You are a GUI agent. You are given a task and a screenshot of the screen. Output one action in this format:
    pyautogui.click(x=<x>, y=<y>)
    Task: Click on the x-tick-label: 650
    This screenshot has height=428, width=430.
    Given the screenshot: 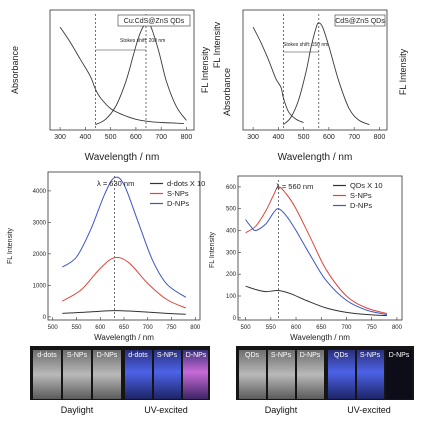 What is the action you would take?
    pyautogui.click(x=124, y=328)
    